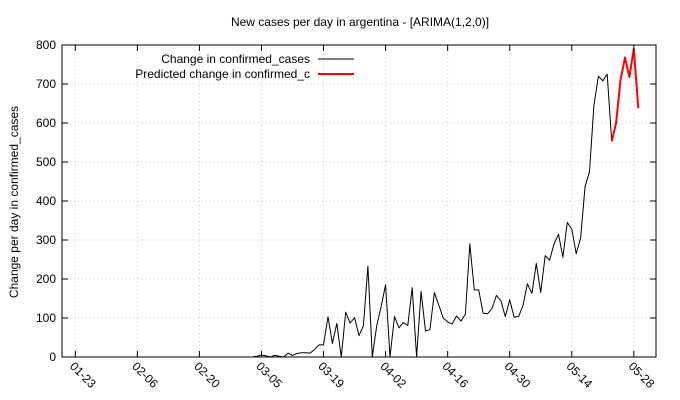 Image resolution: width=680 pixels, height=400 pixels. What do you see at coordinates (207, 375) in the screenshot?
I see `x-tick-label: 02-20` at bounding box center [207, 375].